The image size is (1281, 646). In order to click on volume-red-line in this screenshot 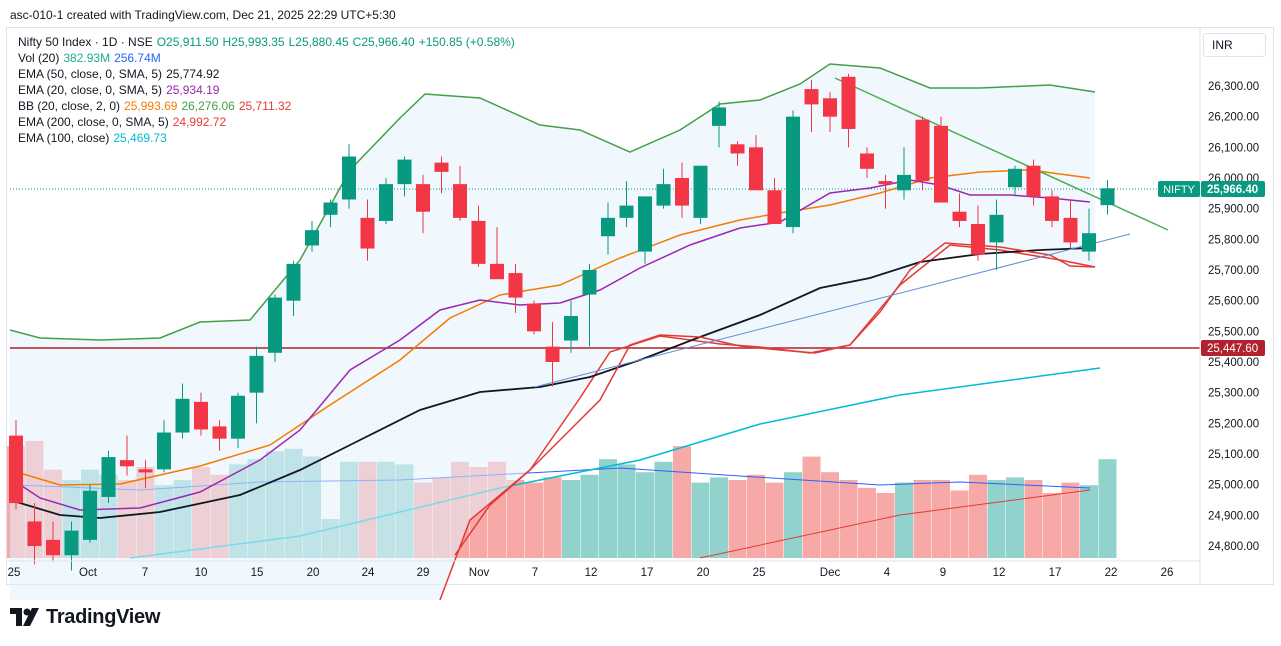, I will do `click(895, 524)`.